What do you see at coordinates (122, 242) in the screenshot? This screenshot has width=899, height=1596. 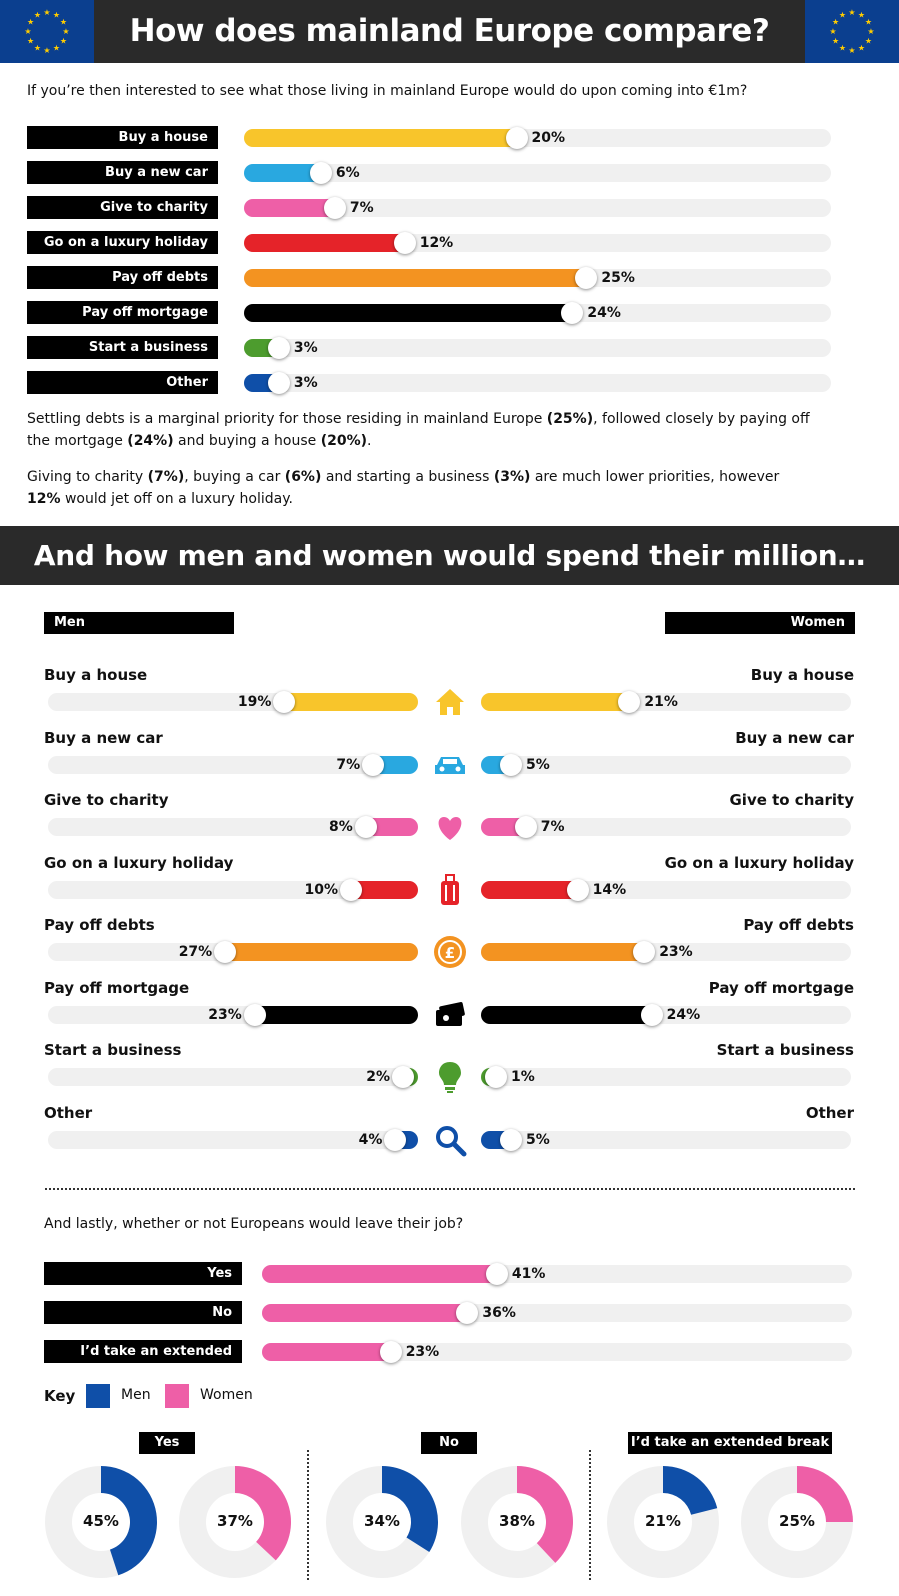 I see `bar-label: Go on a luxury holiday` at bounding box center [122, 242].